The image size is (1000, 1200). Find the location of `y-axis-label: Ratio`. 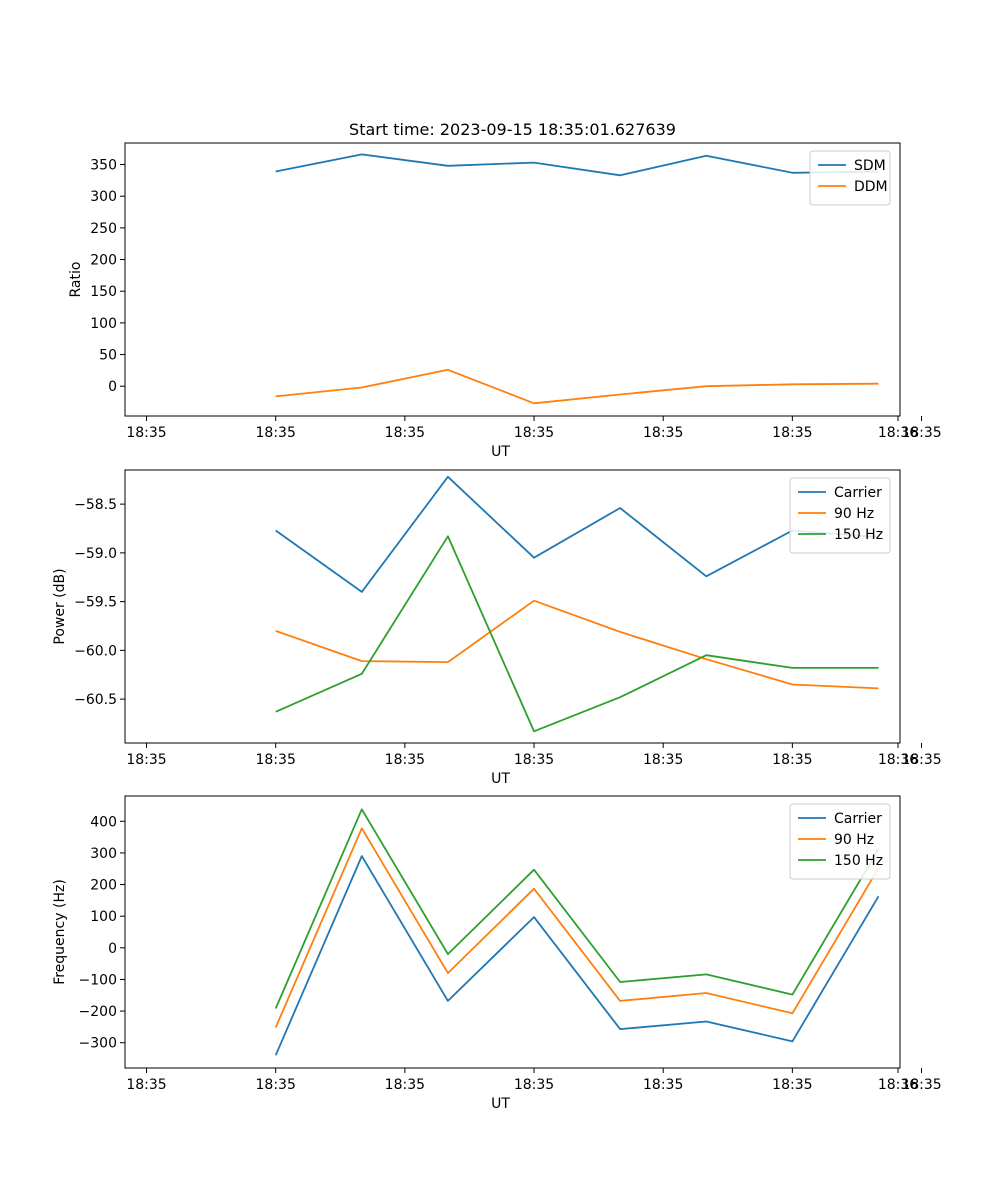

y-axis-label: Ratio is located at coordinates (76, 280).